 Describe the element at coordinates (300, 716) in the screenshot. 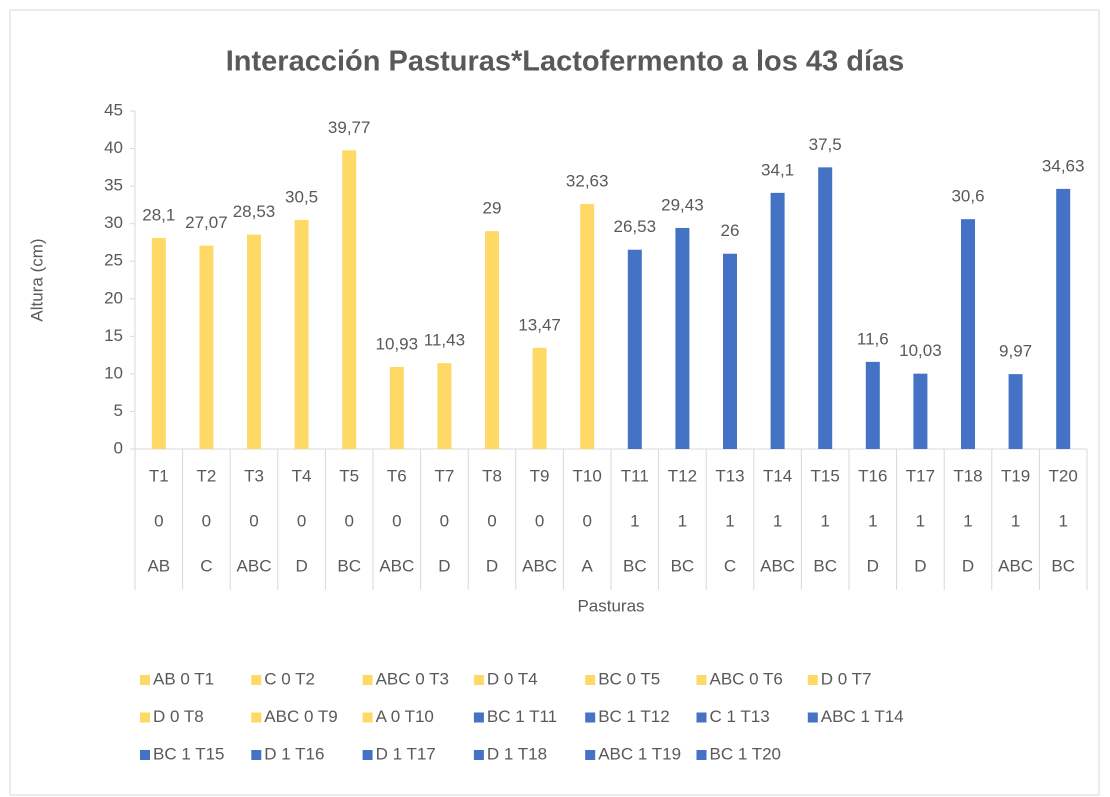

I see `legend-label: ABC 0 T9` at that location.